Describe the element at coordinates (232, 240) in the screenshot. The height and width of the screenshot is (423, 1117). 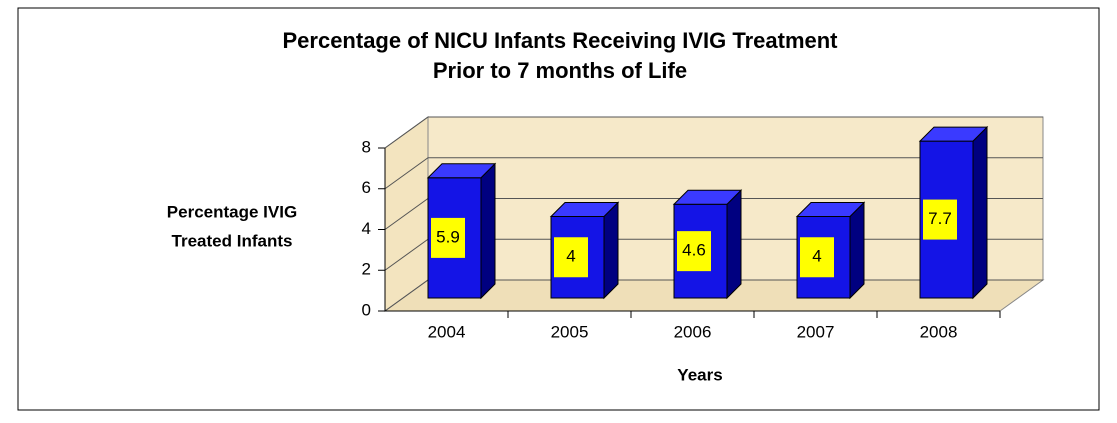
I see `y-axis-label: Treated Infants` at that location.